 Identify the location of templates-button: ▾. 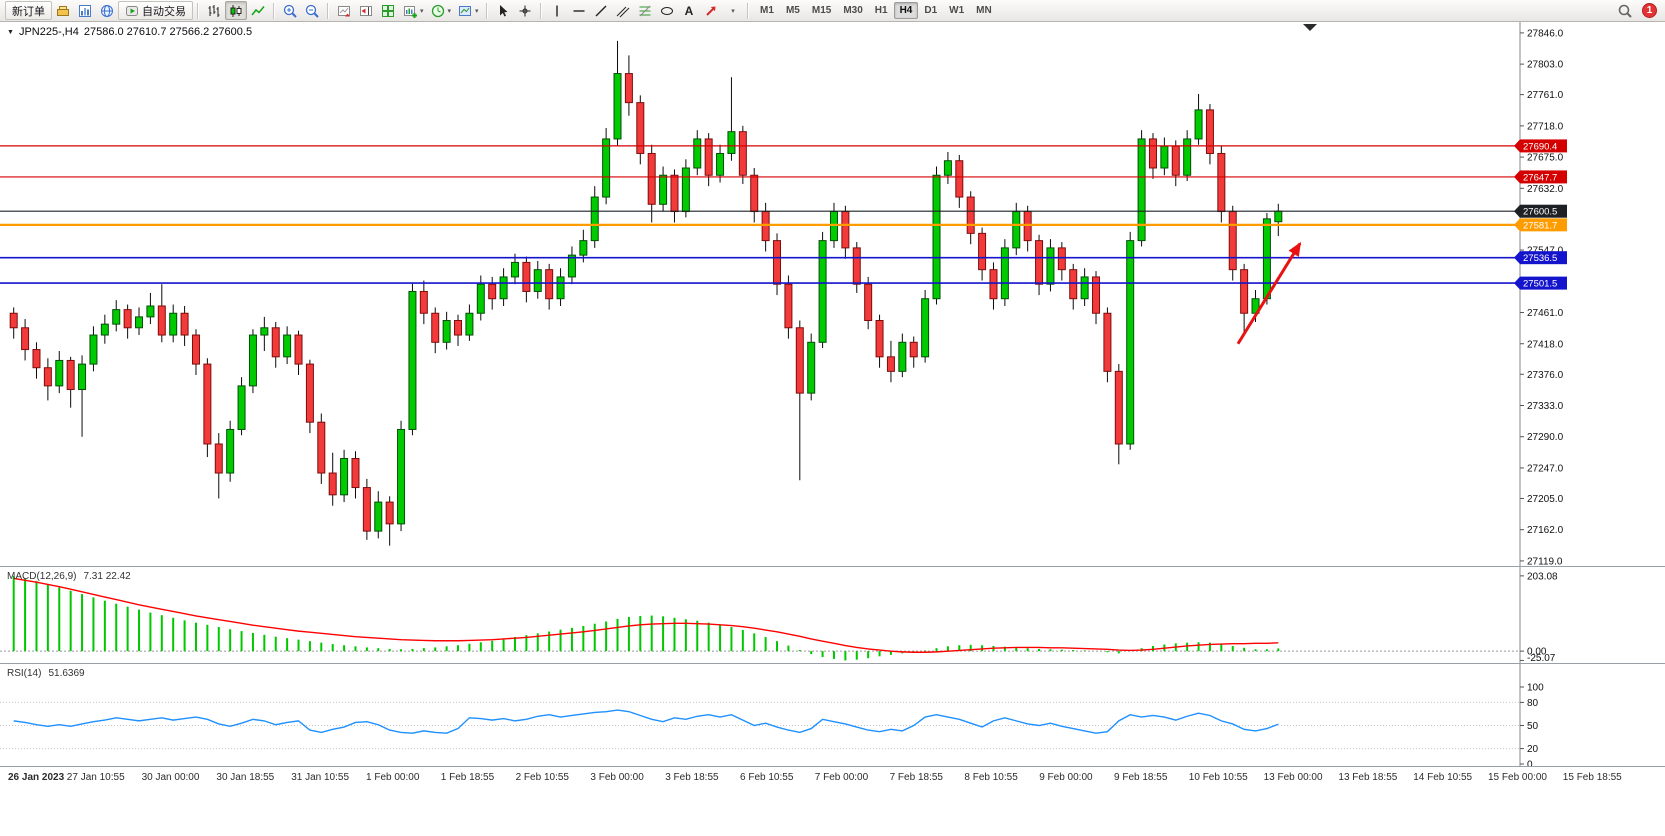
(468, 10).